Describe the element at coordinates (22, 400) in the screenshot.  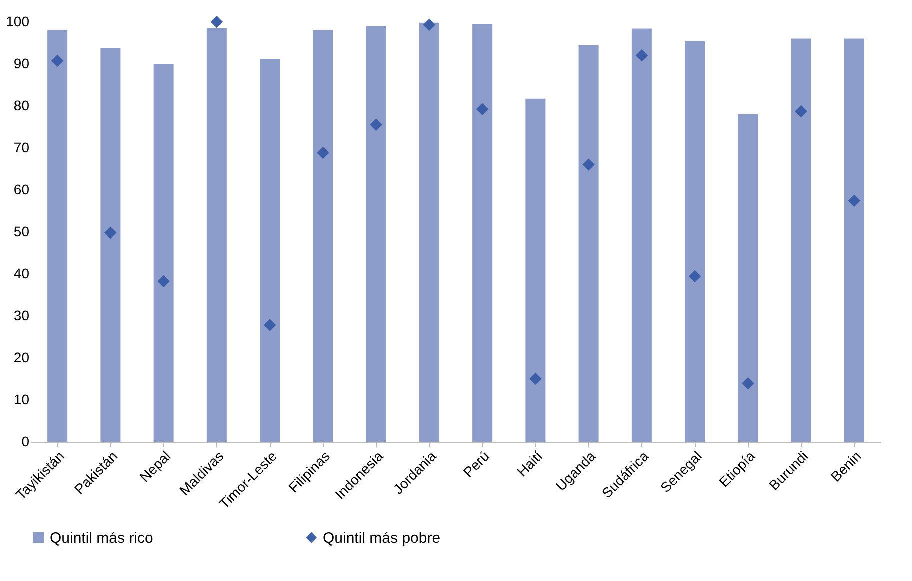
I see `y-tick-label: 10` at that location.